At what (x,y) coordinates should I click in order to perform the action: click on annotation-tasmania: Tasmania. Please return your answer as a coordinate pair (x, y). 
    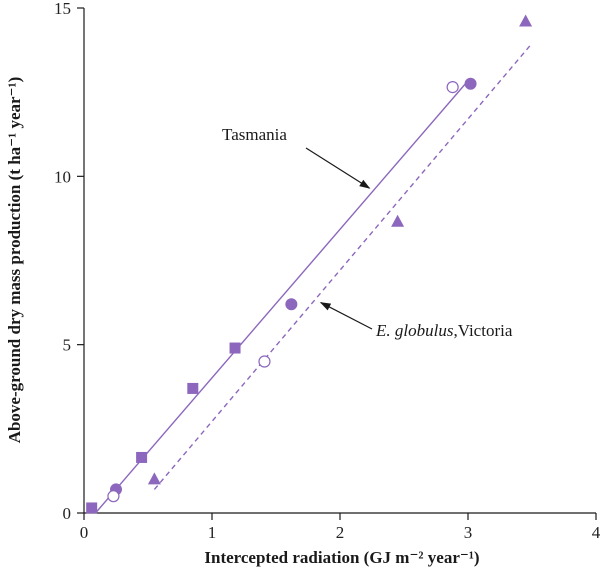
    Looking at the image, I should click on (254, 134).